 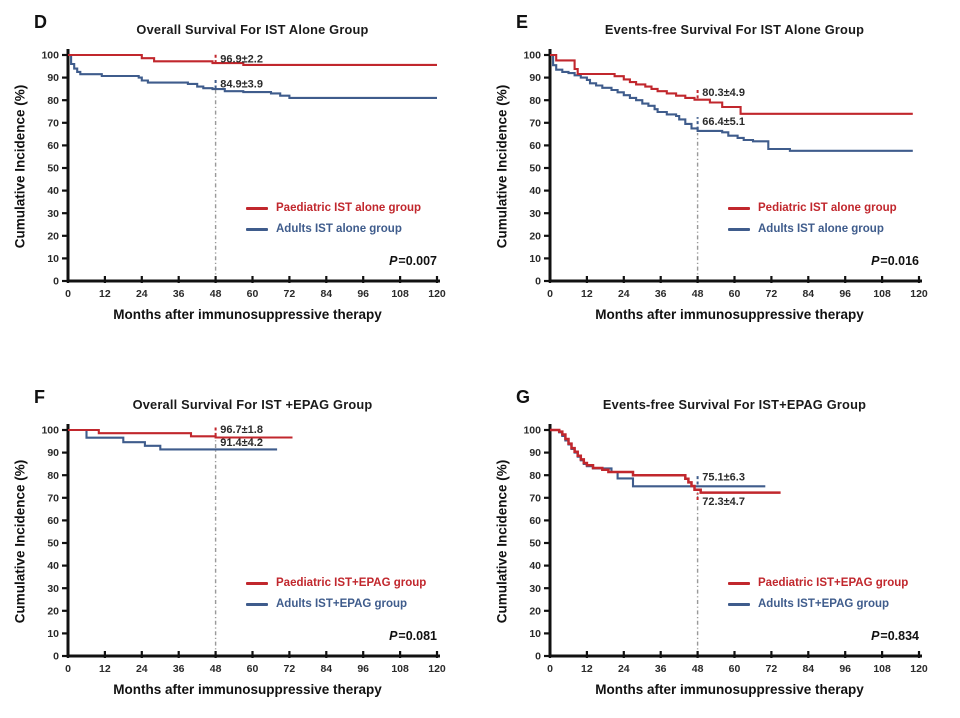 What do you see at coordinates (808, 669) in the screenshot?
I see `svg-text: 84` at bounding box center [808, 669].